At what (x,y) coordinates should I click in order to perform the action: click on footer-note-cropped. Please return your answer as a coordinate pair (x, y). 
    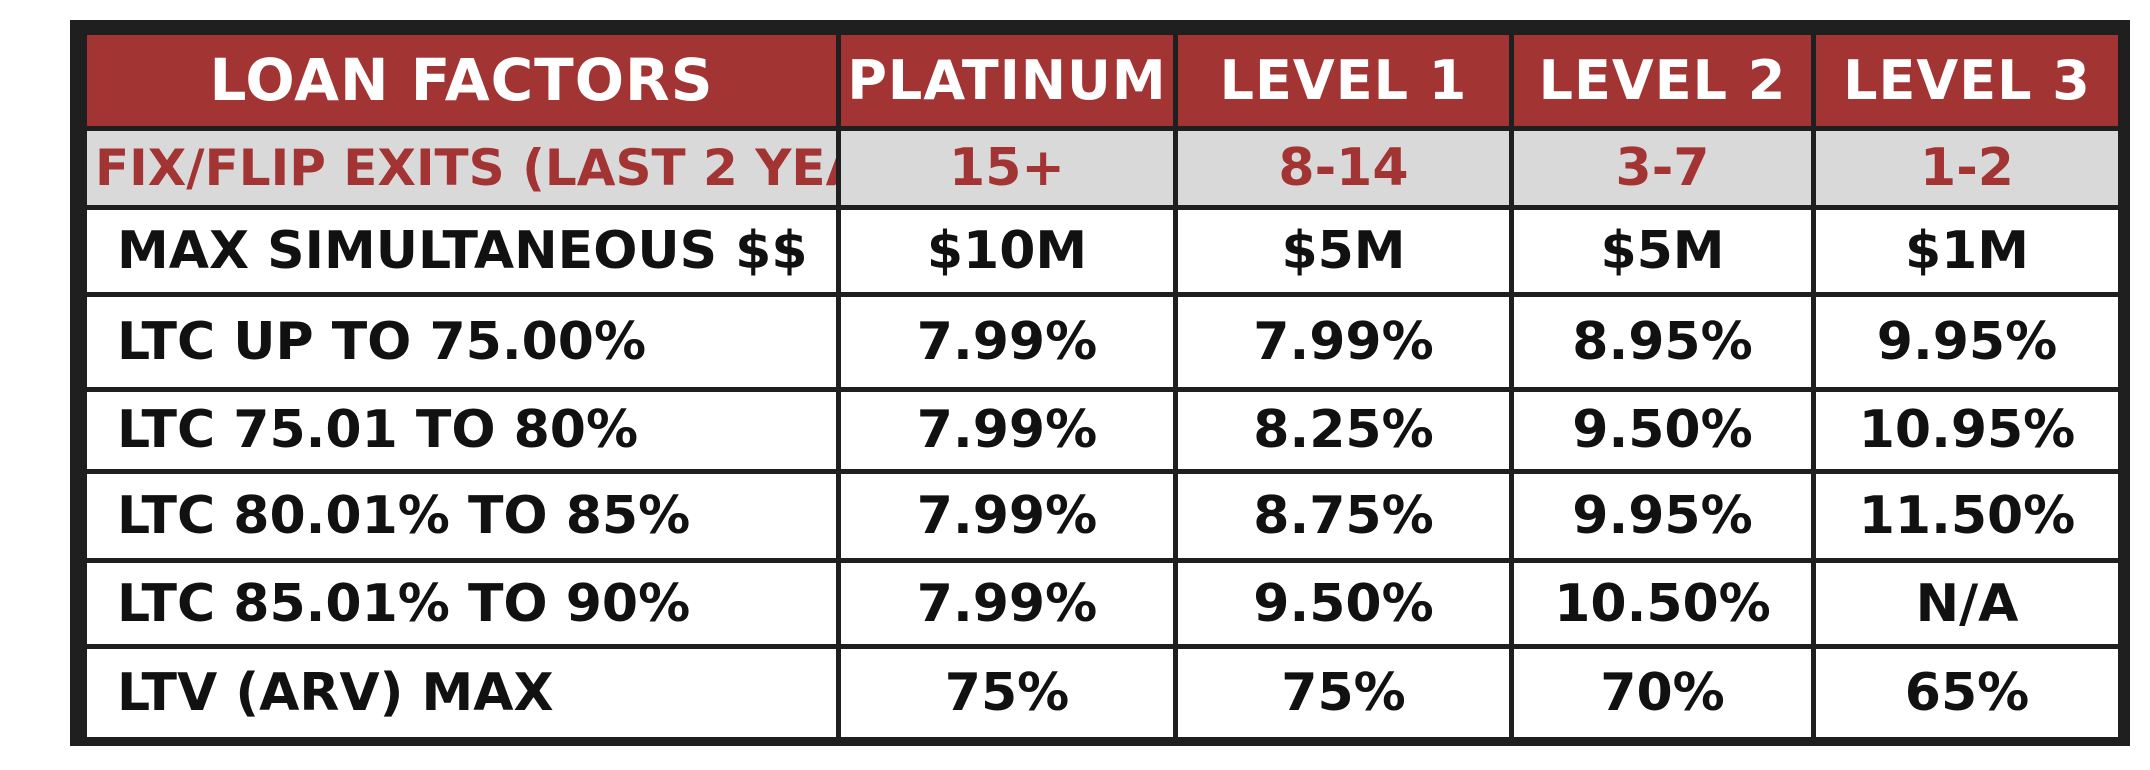
    Looking at the image, I should click on (1075, 759).